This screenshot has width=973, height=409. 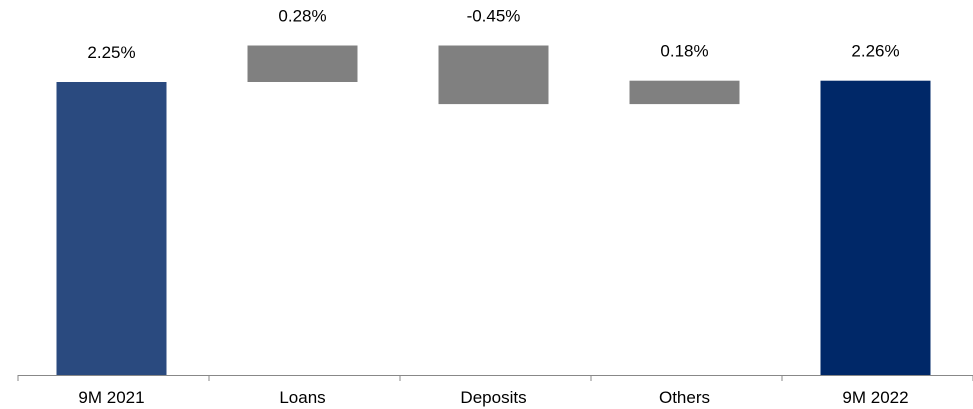 What do you see at coordinates (494, 16) in the screenshot?
I see `data-label-deposits: -0.45%` at bounding box center [494, 16].